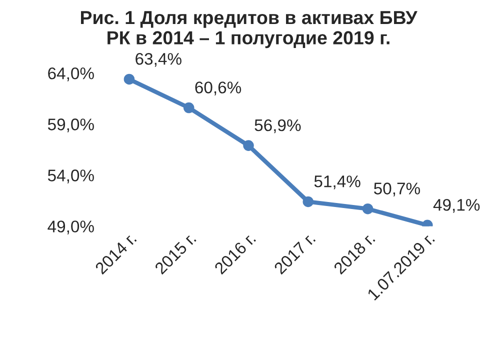  I want to click on y-tick-label: 54,0%, so click(71, 177).